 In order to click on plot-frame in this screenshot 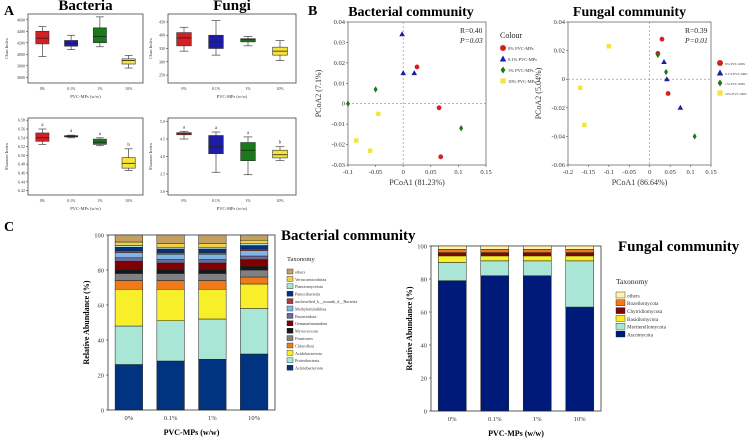, I will do `click(191, 322)`.